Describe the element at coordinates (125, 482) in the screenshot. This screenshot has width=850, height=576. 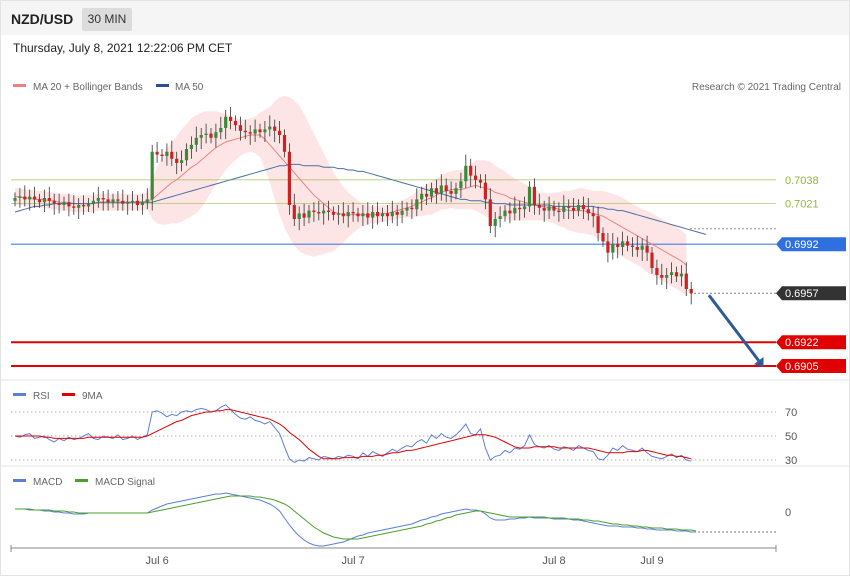
I see `macd-signal-legend-label: MACD Signal` at that location.